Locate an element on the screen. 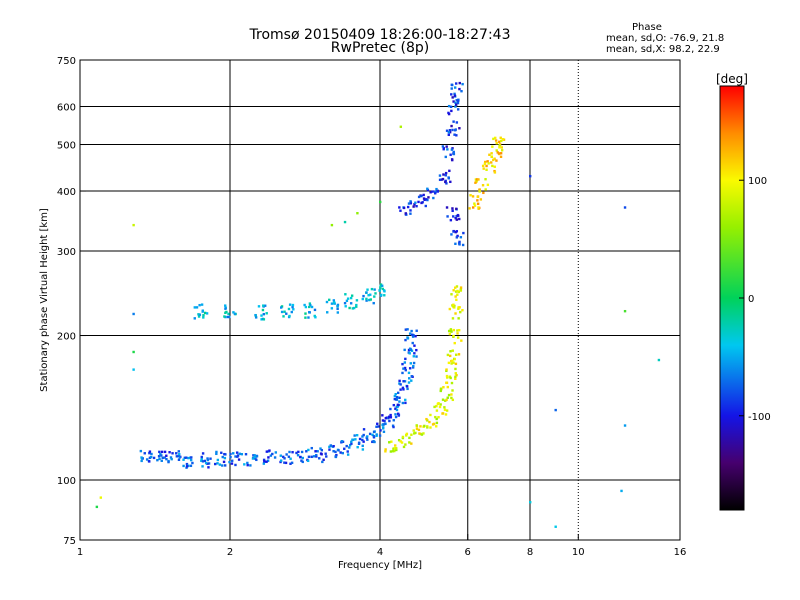 Image resolution: width=800 pixels, height=600 pixels. chart-title: Tromsø 20150409 18:26:00-18:27:43 is located at coordinates (380, 35).